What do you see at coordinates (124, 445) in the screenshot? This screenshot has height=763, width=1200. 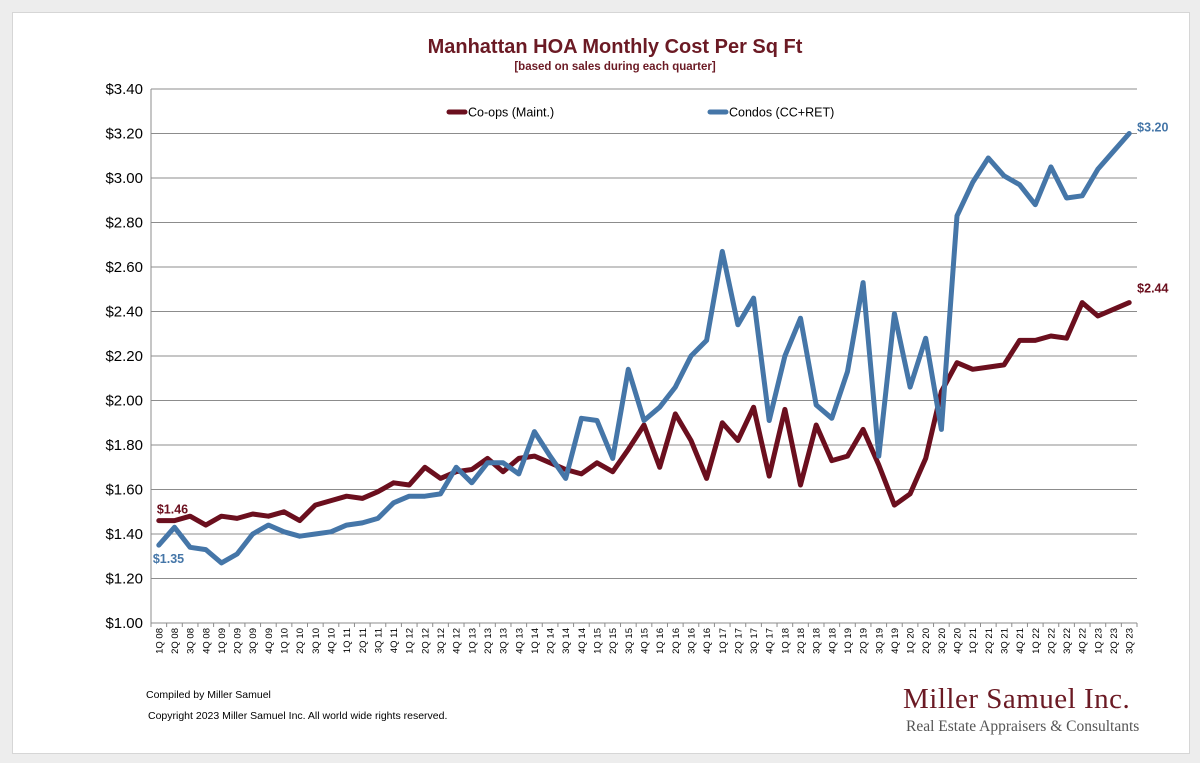 I see `y-tick-label: $1.80` at bounding box center [124, 445].